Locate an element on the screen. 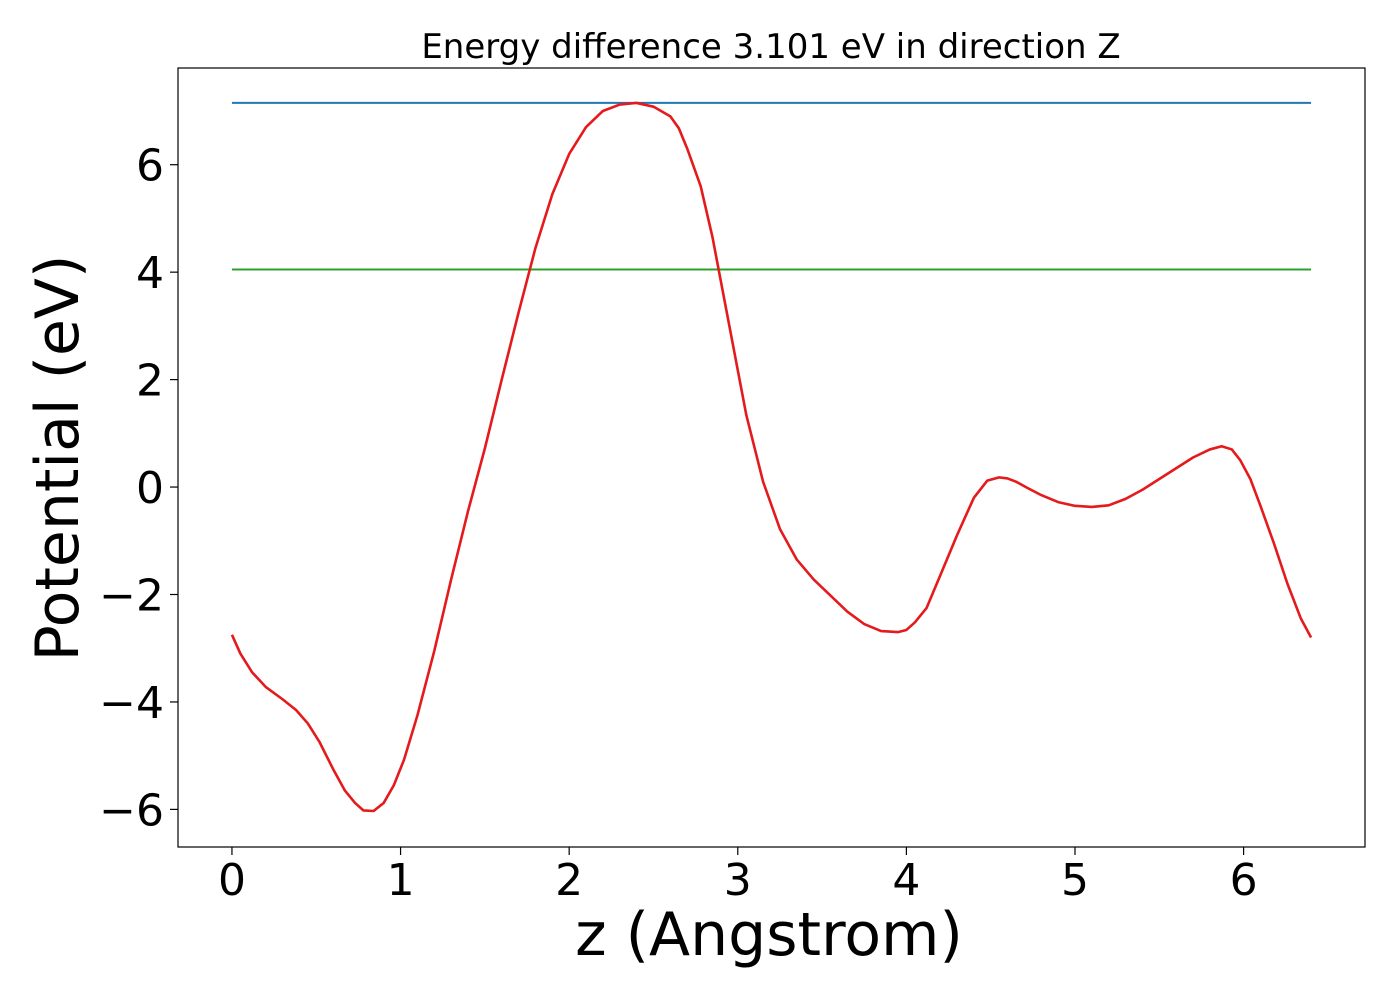  x-axis-ticks: 0 1 2 3 4 5 6 is located at coordinates (738, 876).